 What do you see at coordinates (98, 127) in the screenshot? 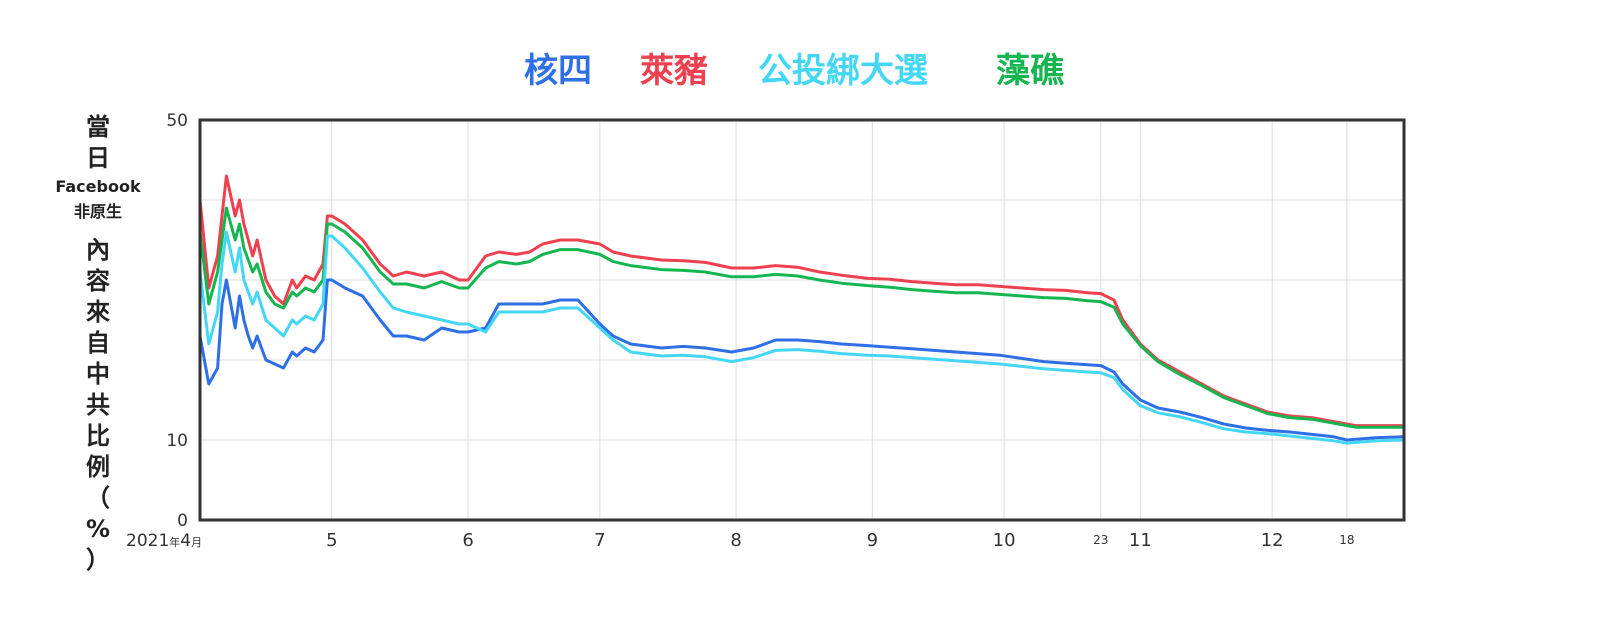
I see `y-label-char: 當` at bounding box center [98, 127].